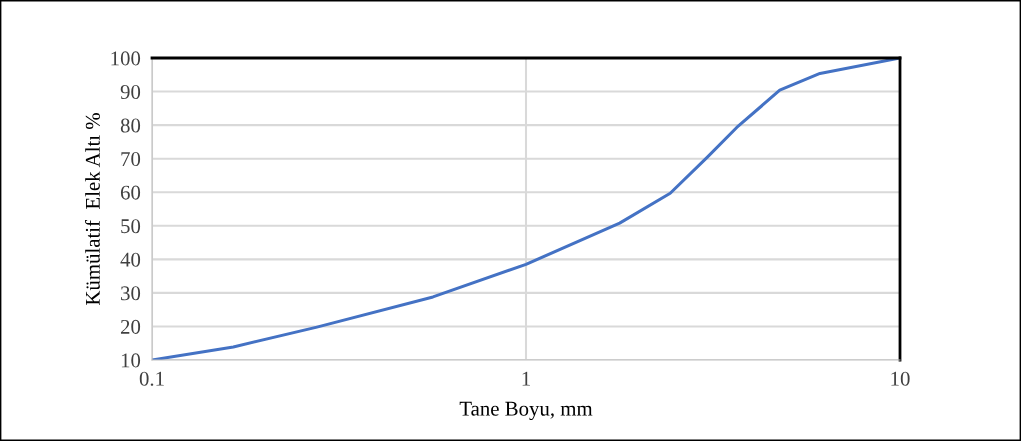 The width and height of the screenshot is (1021, 441). Describe the element at coordinates (526, 411) in the screenshot. I see `x-axis-title: Tane Boyu, mm` at that location.